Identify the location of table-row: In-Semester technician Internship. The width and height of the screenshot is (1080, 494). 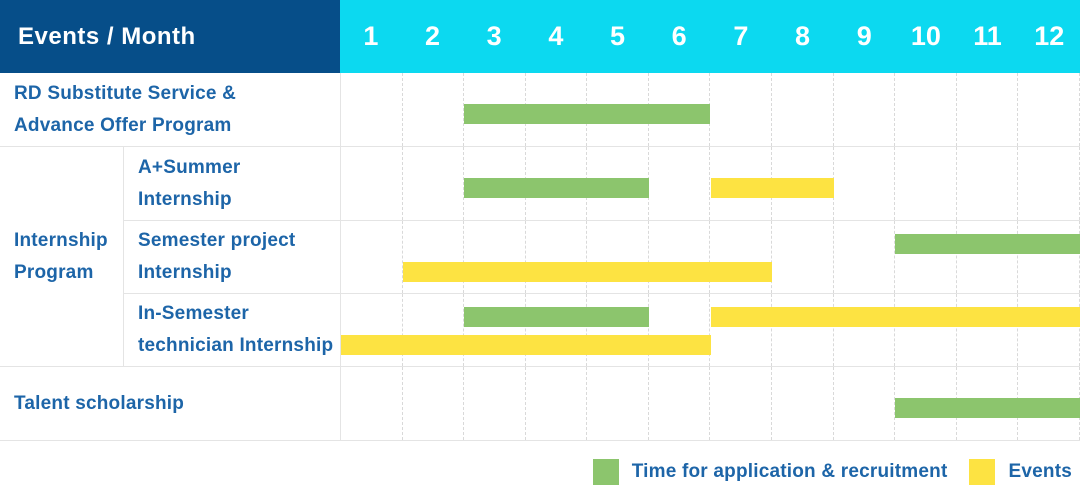
(602, 329).